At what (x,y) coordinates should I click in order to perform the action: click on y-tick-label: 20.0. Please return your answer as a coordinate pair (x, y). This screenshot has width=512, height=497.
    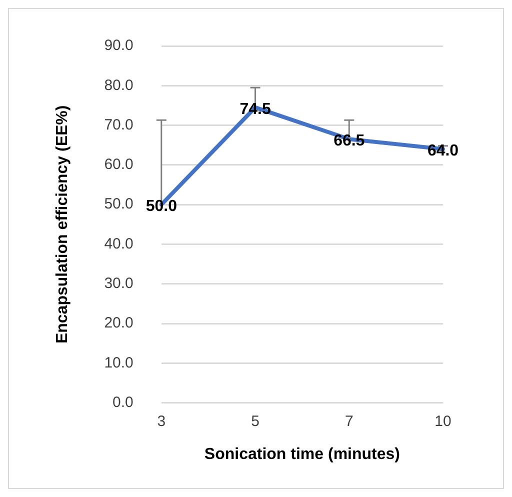
    Looking at the image, I should click on (119, 323).